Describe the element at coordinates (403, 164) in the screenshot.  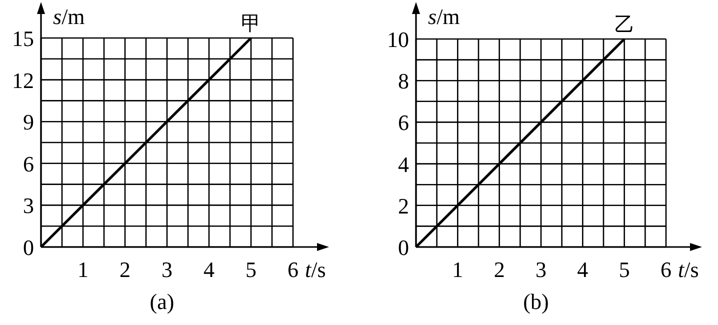
I see `y-tick-label: 4` at that location.